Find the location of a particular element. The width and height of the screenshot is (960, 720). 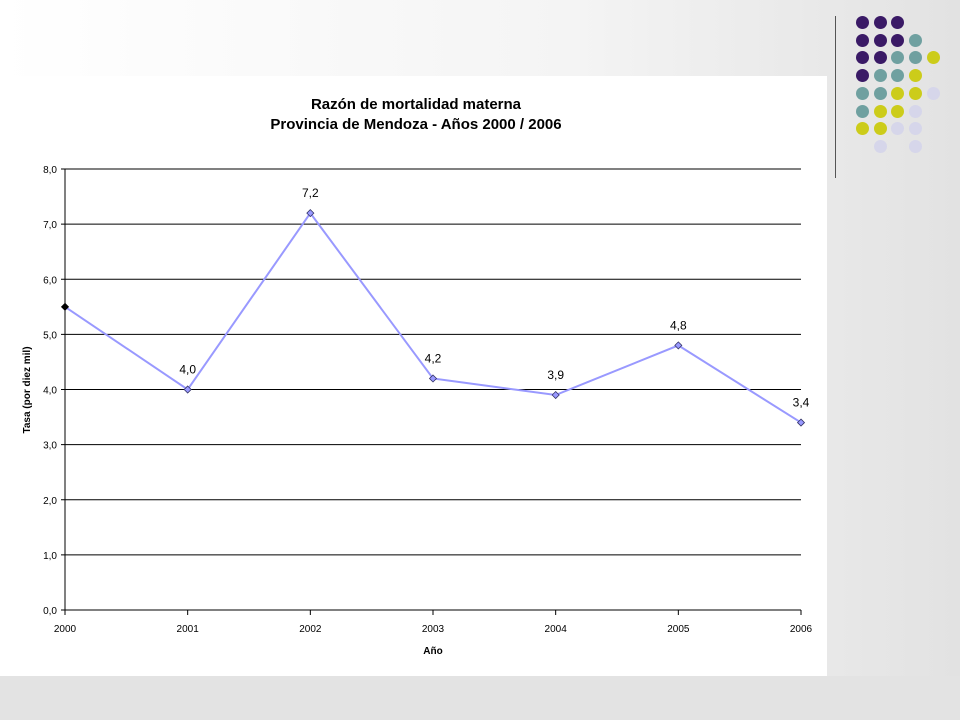

x-axis-title: Año is located at coordinates (432, 651).